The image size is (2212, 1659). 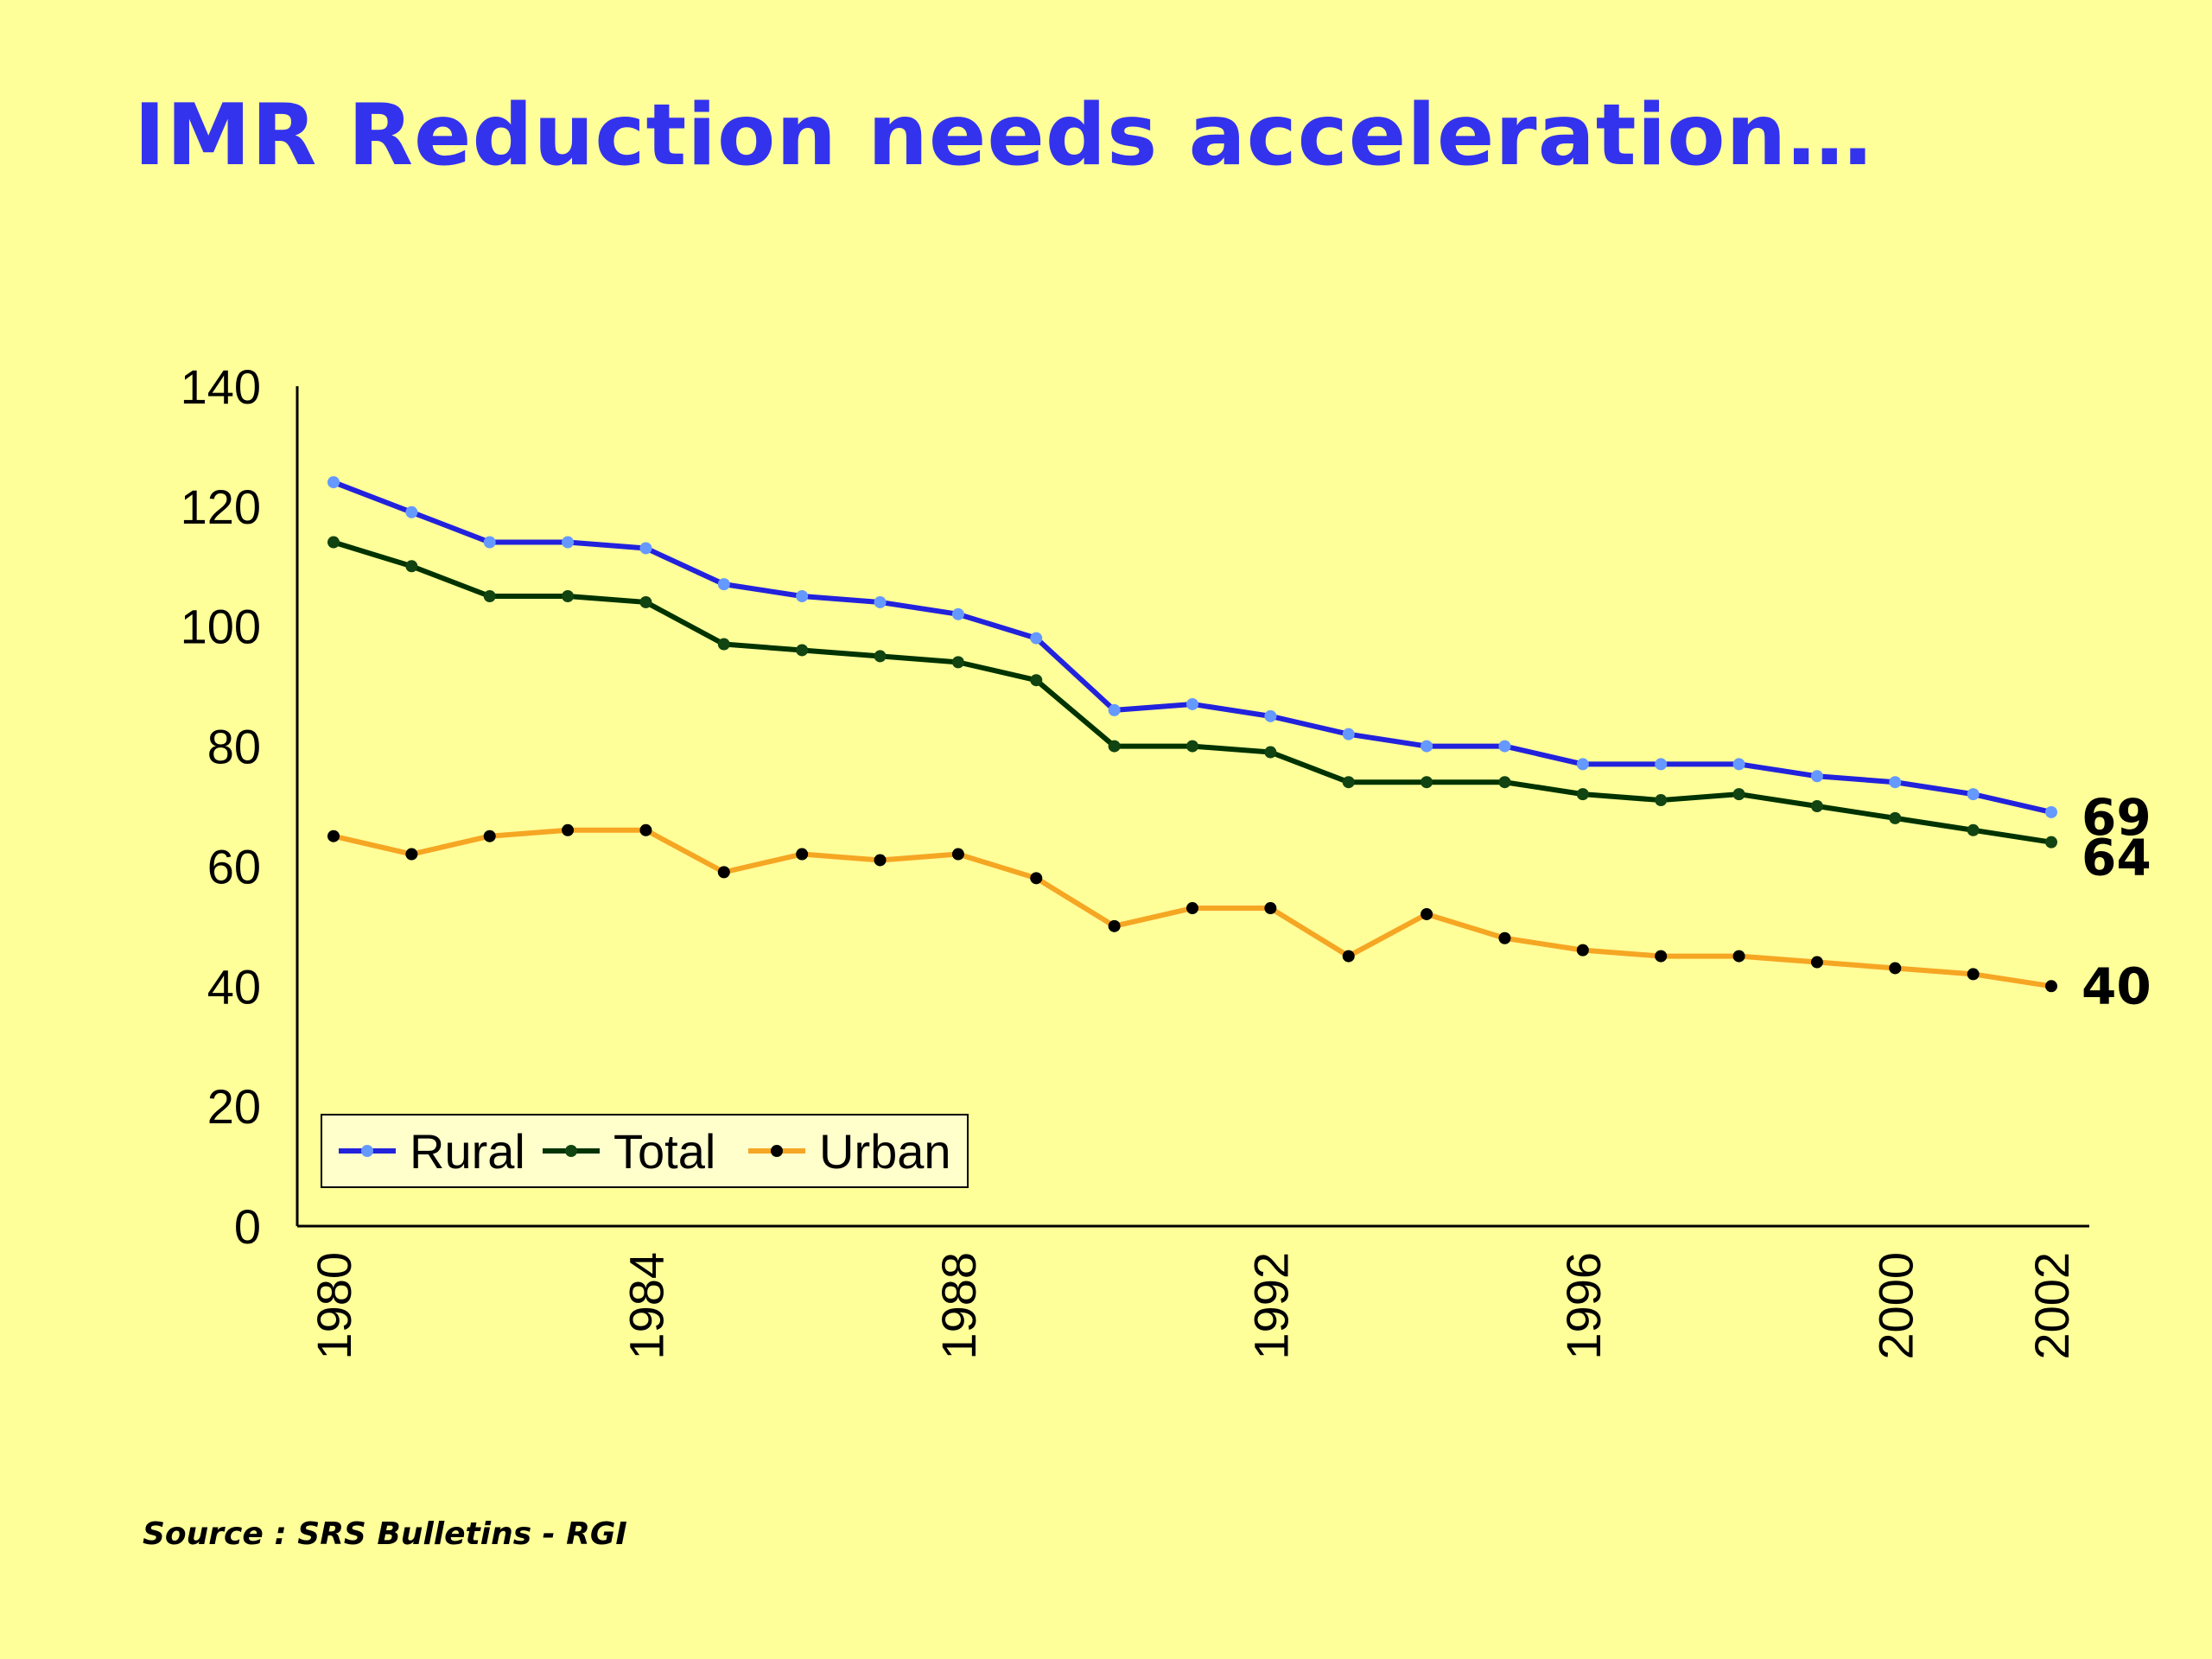 What do you see at coordinates (2051, 1306) in the screenshot?
I see `x-tick-label: 2002` at bounding box center [2051, 1306].